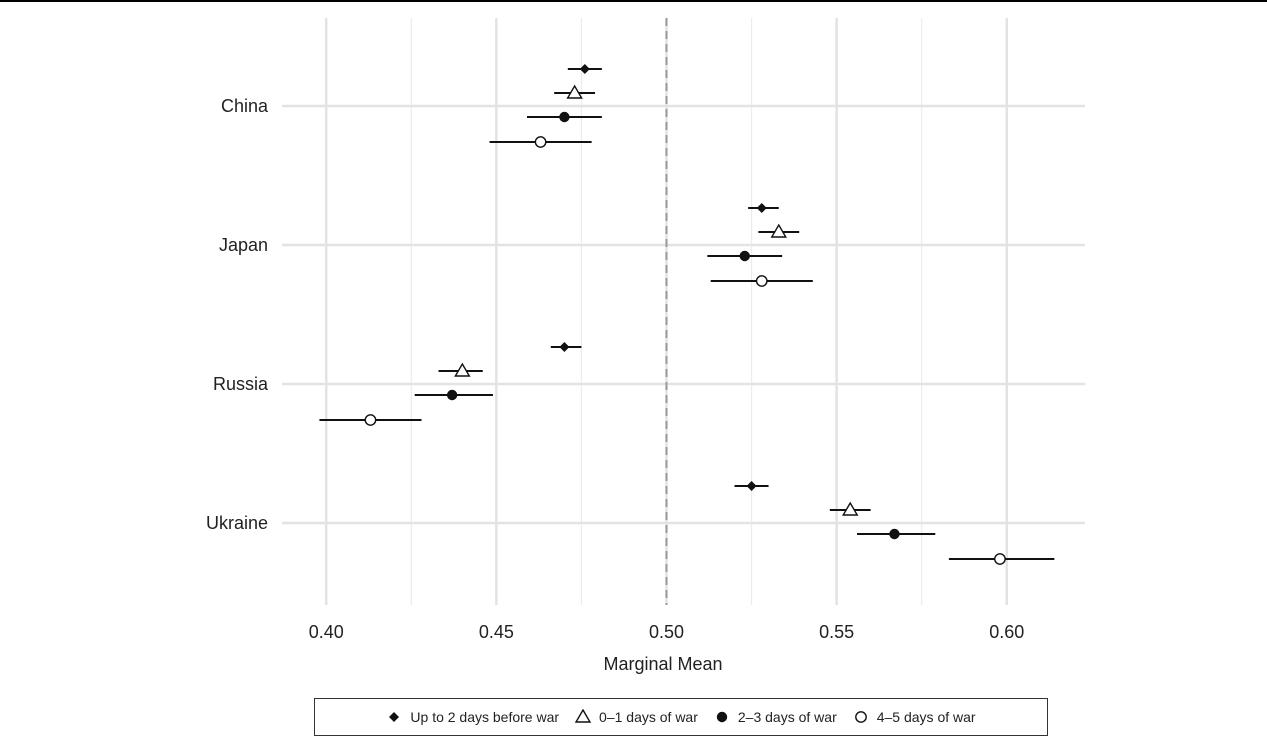 The image size is (1267, 748). I want to click on triangle-marker-icon, so click(583, 716).